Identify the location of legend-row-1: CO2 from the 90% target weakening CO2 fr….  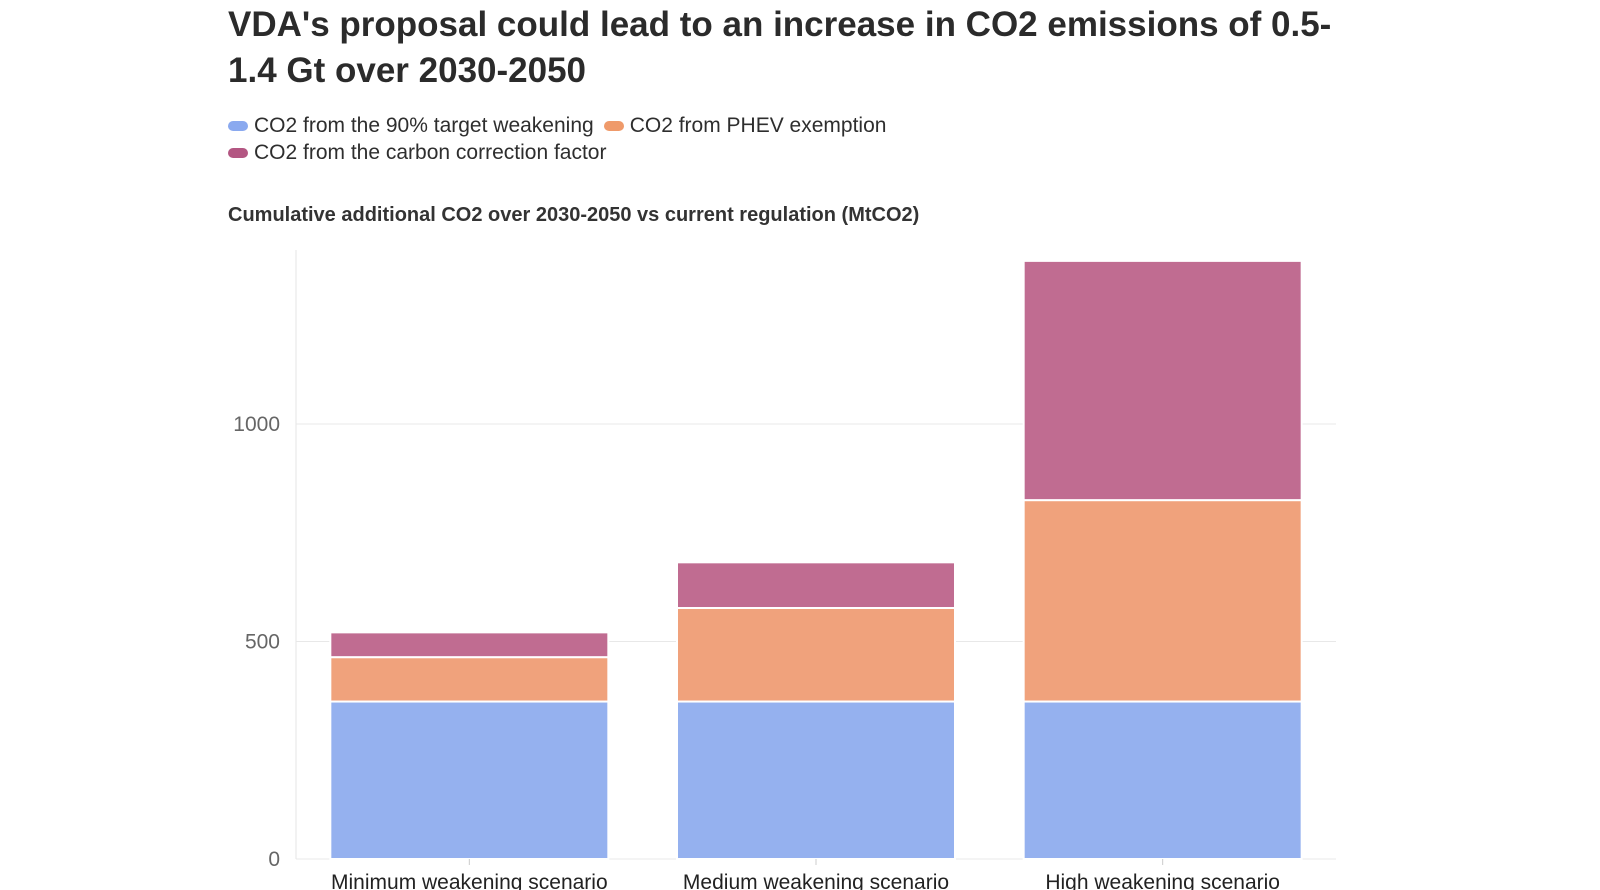
(778, 125).